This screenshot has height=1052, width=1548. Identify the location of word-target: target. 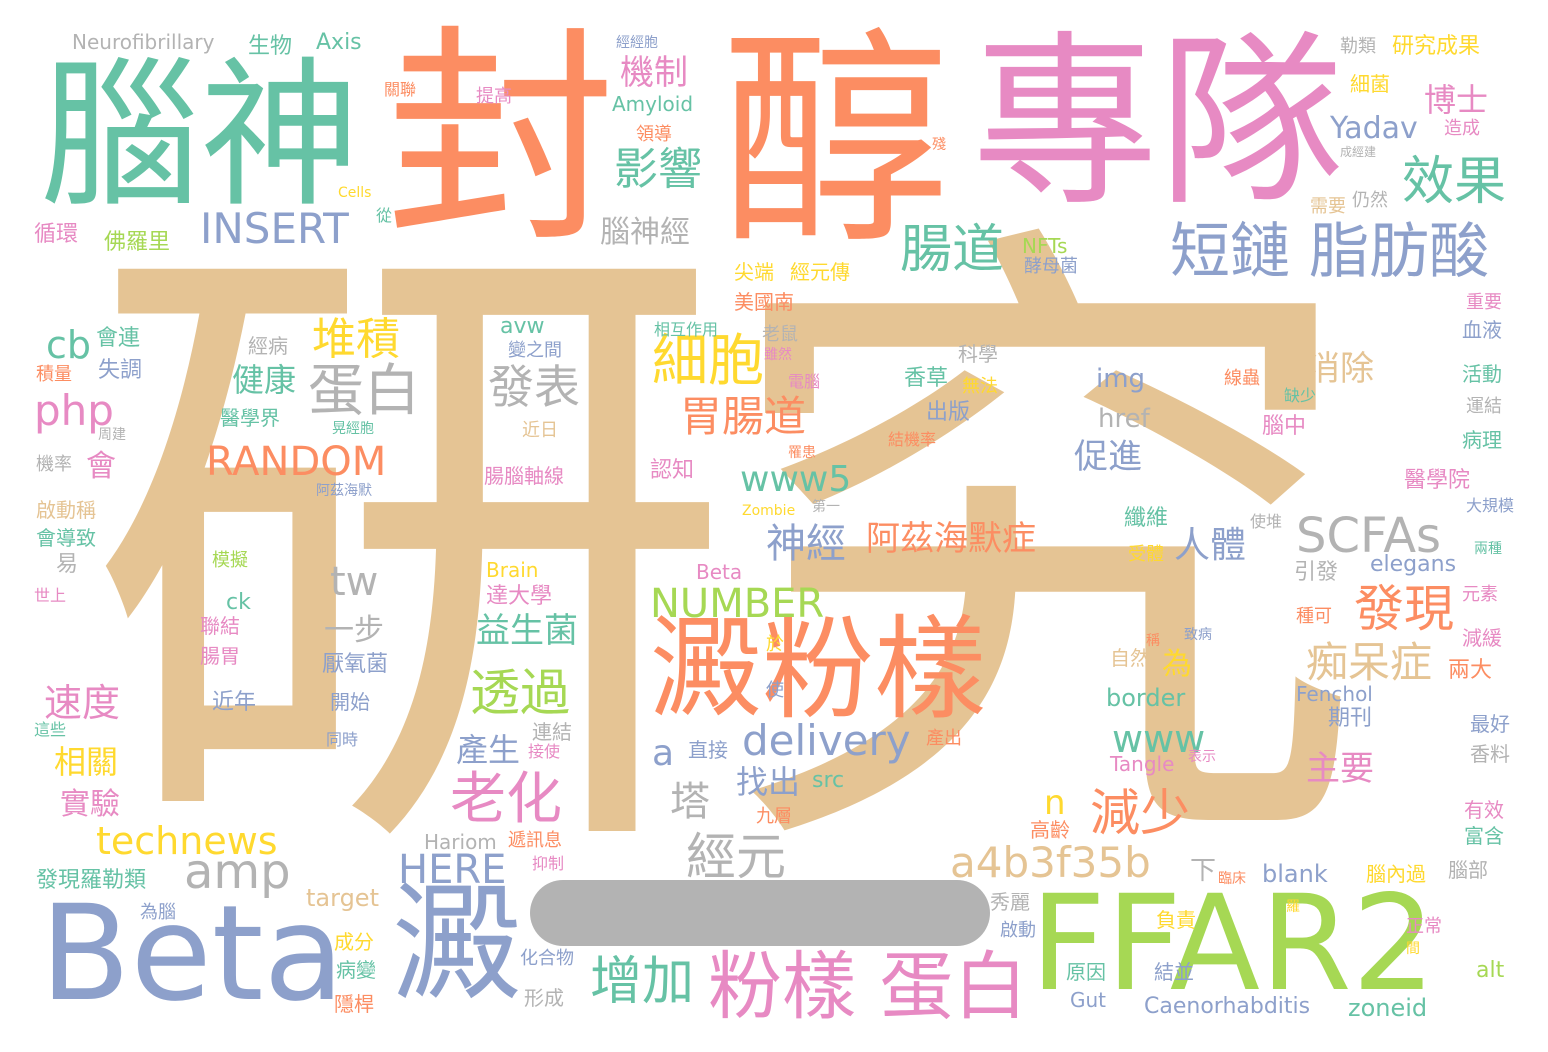
(342, 898).